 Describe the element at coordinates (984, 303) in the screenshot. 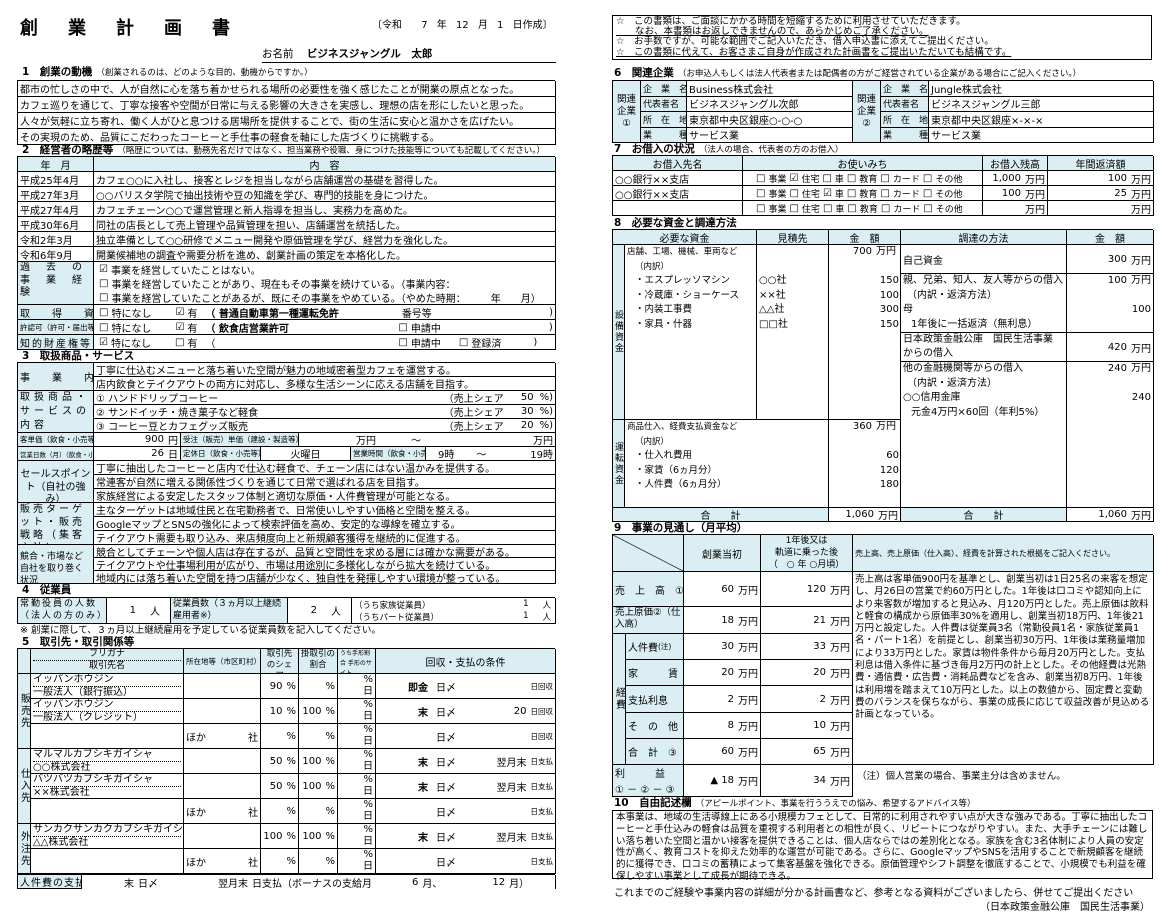

I see `family-loan: 親、兄弟、知人、友人等からの借入 （内訳・返済方法） 母 1年後に一括返済（無利息）` at that location.